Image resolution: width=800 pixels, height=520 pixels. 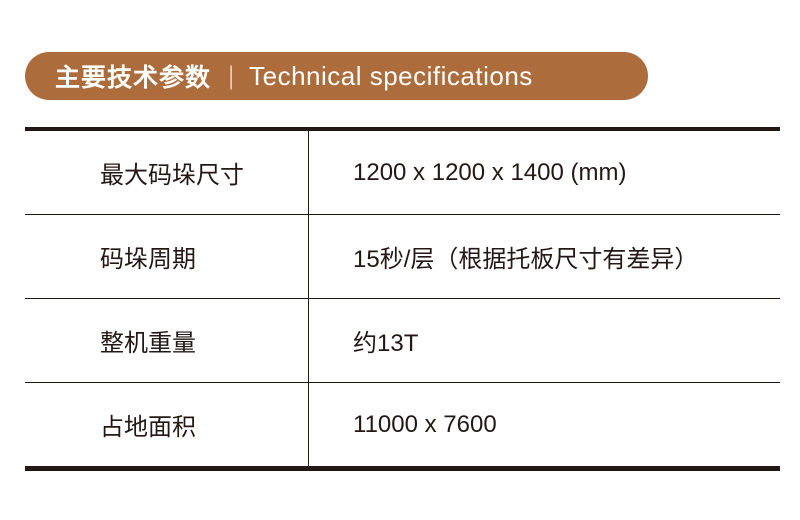 What do you see at coordinates (167, 256) in the screenshot?
I see `spec-label: 码垛周期` at bounding box center [167, 256].